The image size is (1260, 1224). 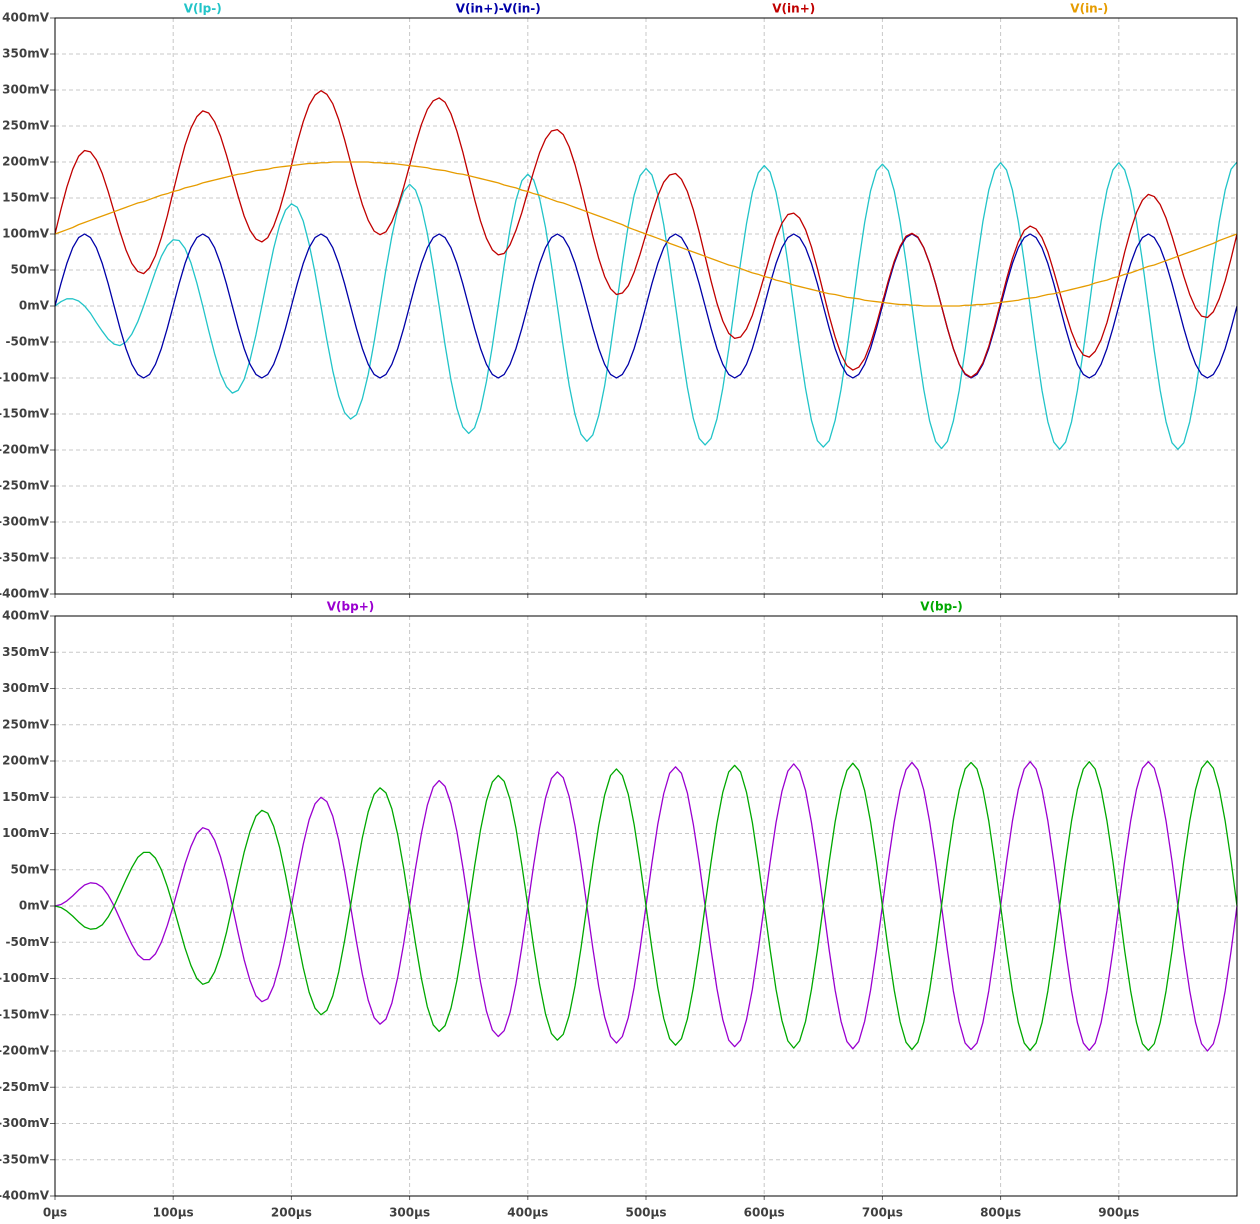 What do you see at coordinates (1000, 1213) in the screenshot?
I see `x-tick-label: 800µs` at bounding box center [1000, 1213].